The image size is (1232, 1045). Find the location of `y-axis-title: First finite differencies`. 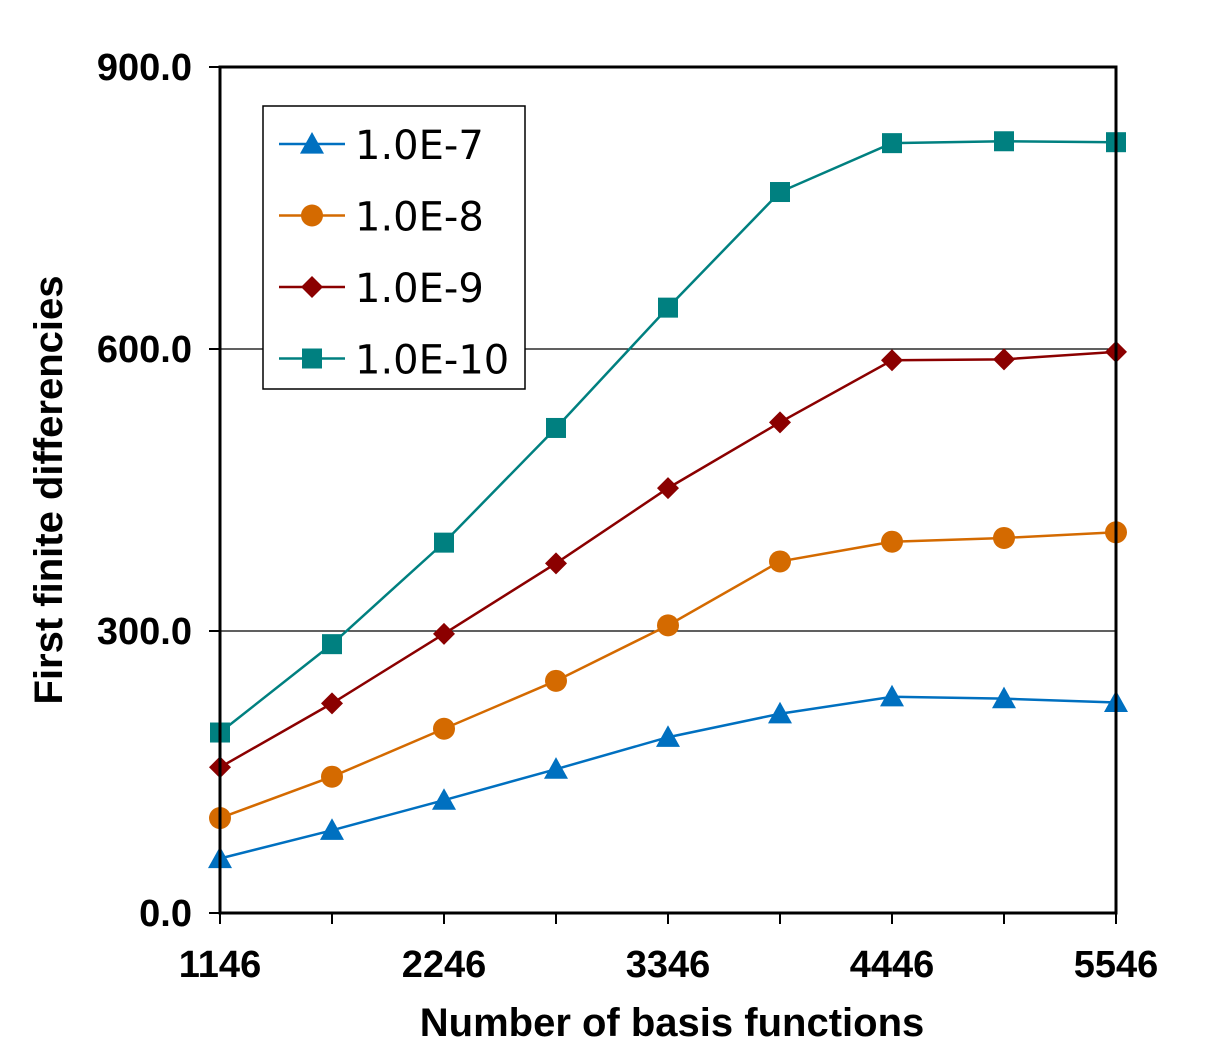

y-axis-title: First finite differencies is located at coordinates (49, 490).